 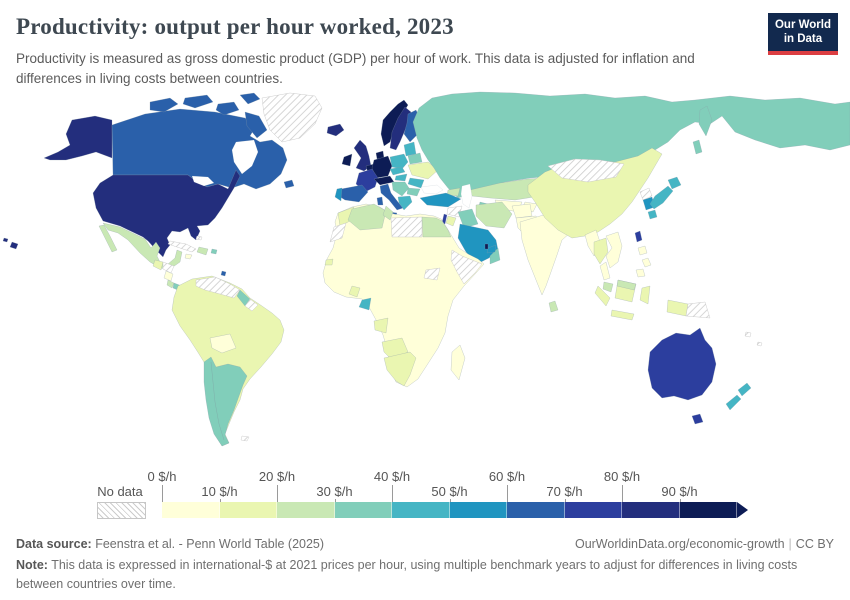 I want to click on country-baja, so click(x=108, y=238).